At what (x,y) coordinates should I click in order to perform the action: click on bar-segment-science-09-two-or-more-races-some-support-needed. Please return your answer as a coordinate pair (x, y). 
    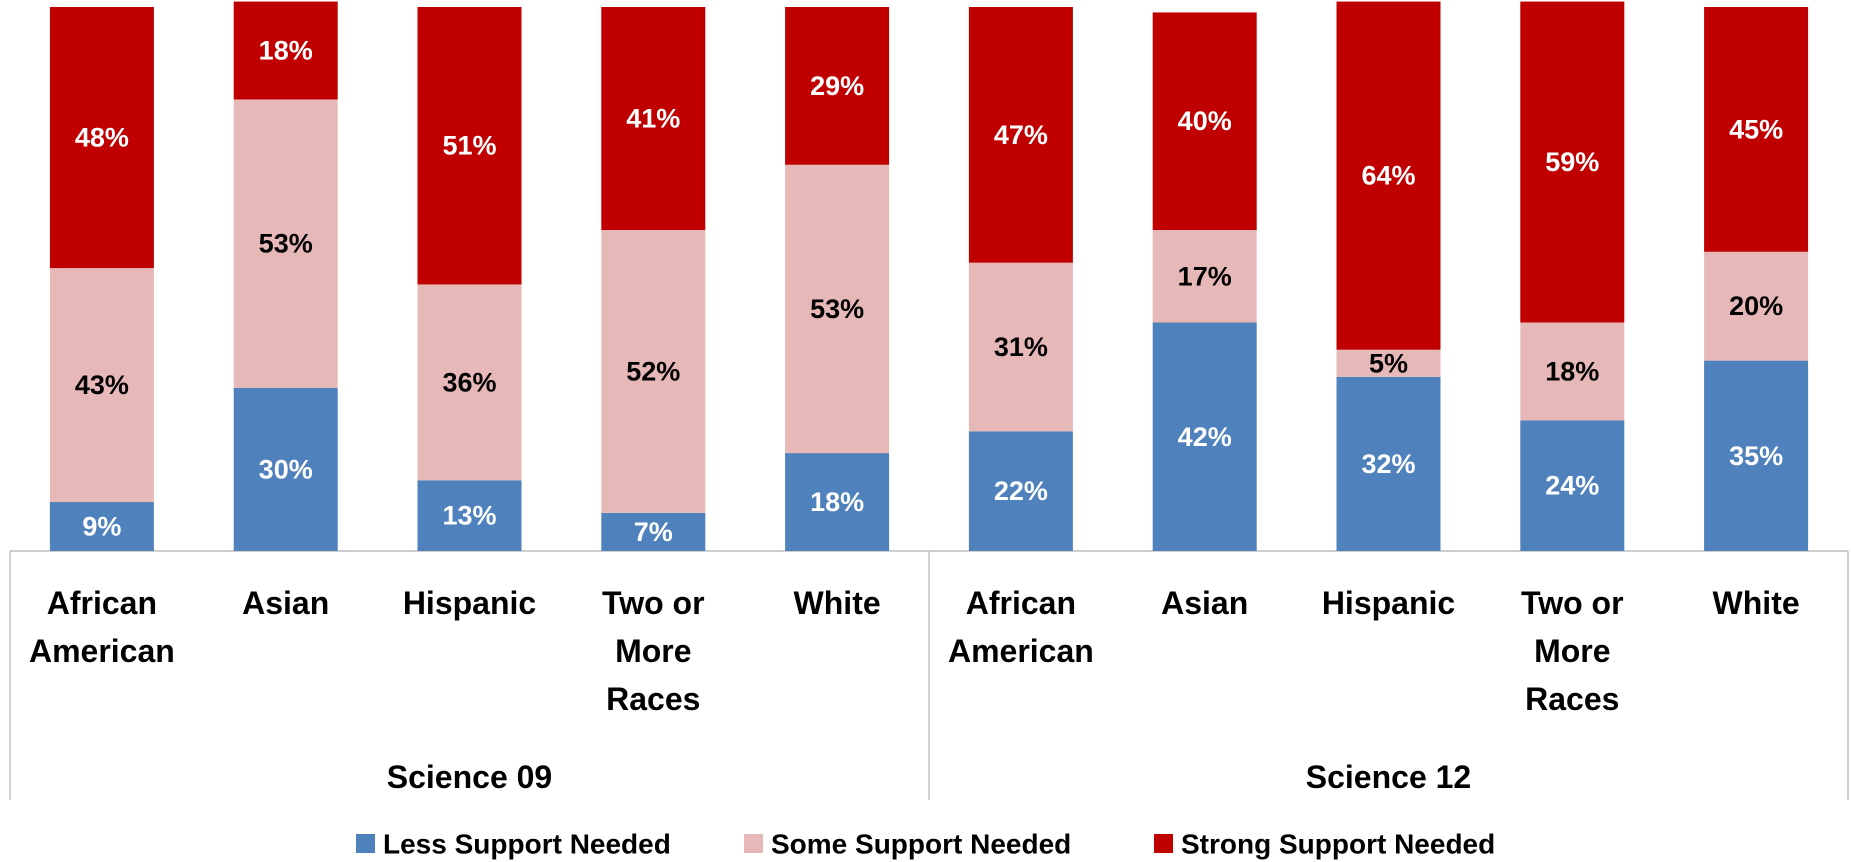
    Looking at the image, I should click on (653, 371).